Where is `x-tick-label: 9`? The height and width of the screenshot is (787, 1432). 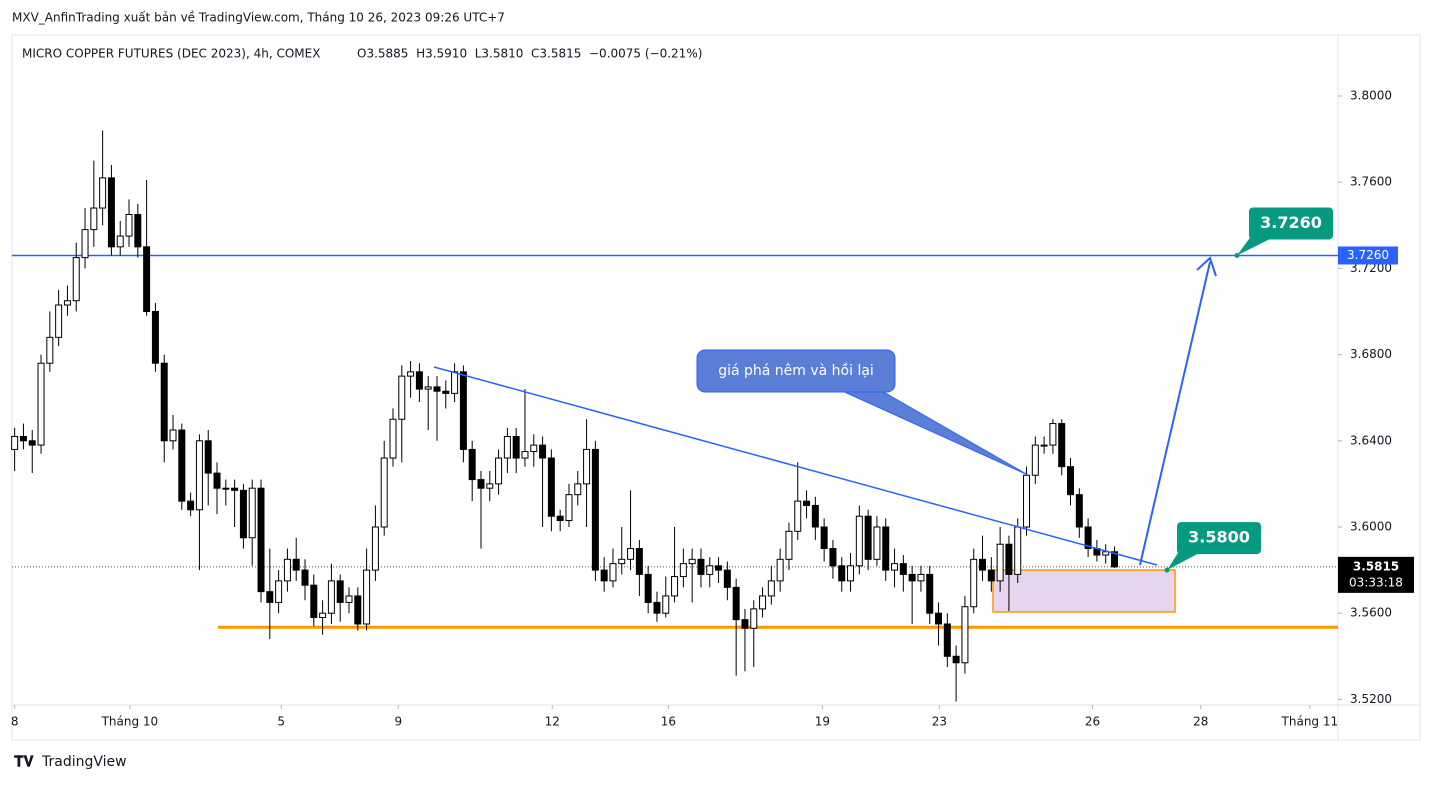 x-tick-label: 9 is located at coordinates (398, 722).